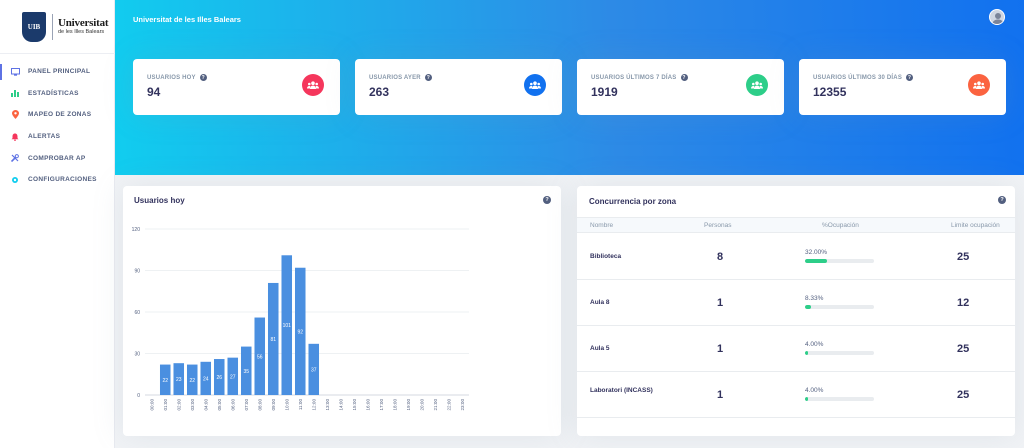 This screenshot has width=1024, height=448. Describe the element at coordinates (259, 405) in the screenshot. I see `x-tick-label: 08:00` at that location.